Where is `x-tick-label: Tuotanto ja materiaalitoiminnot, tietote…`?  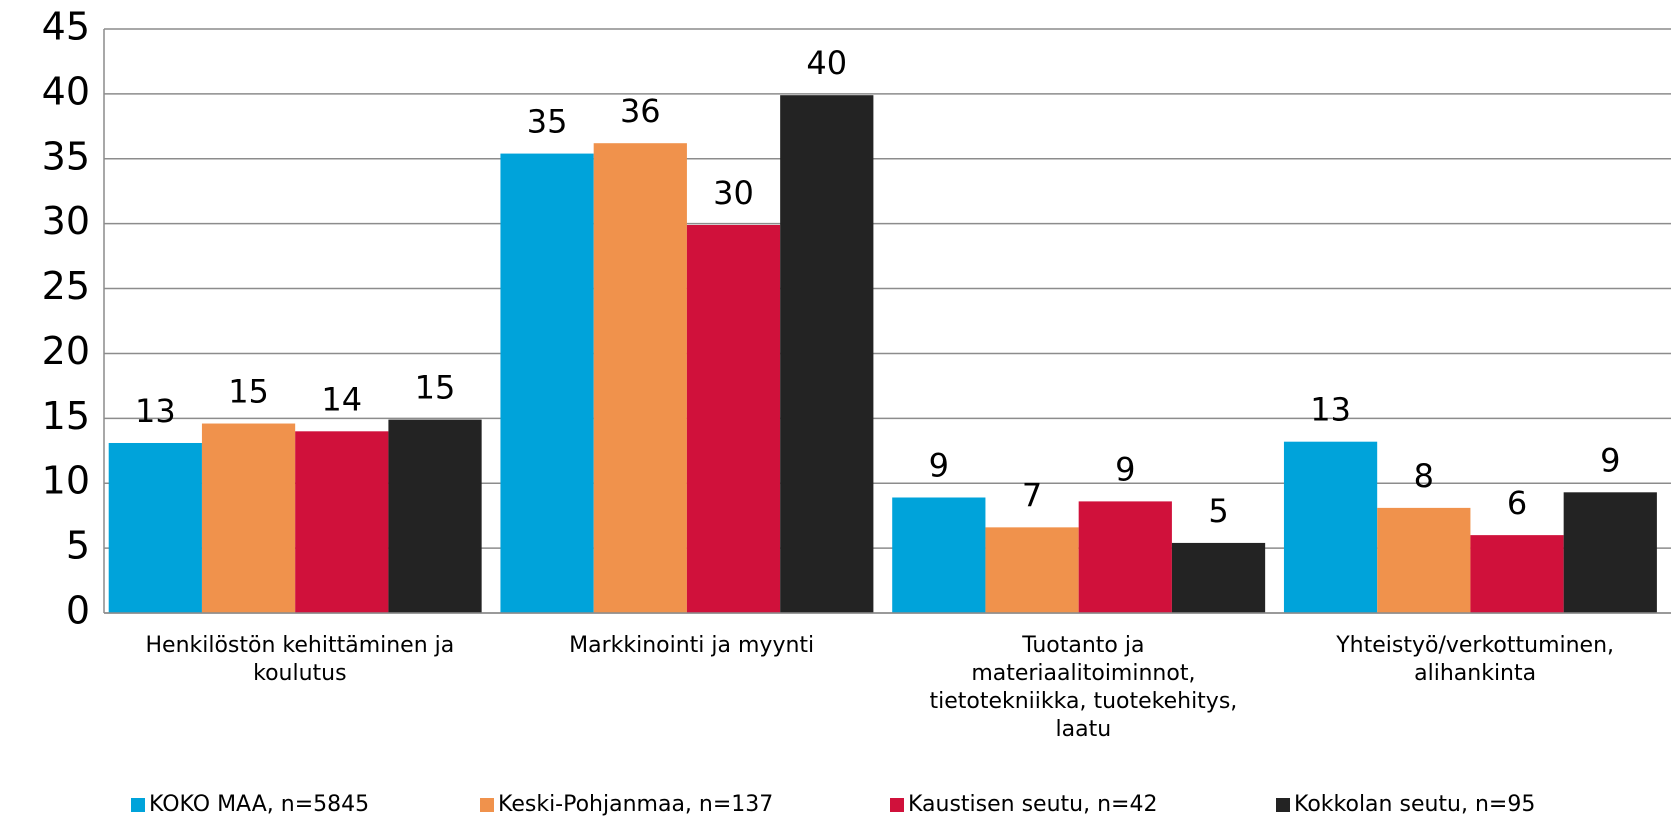 x-tick-label: Tuotanto ja materiaalitoiminnot, tietote… is located at coordinates (1083, 687).